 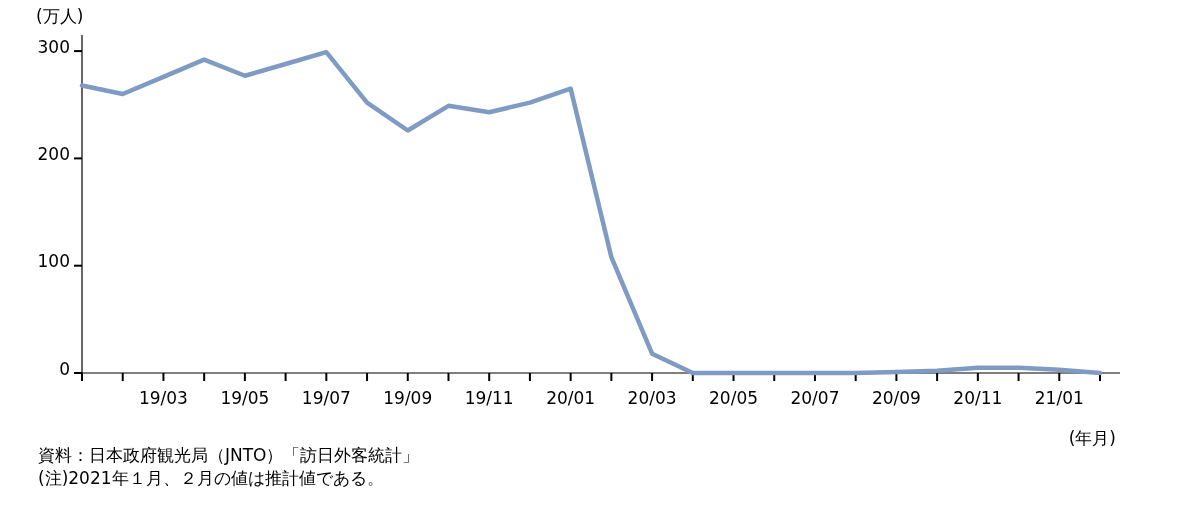 What do you see at coordinates (245, 398) in the screenshot?
I see `x-tick-label: 19/05` at bounding box center [245, 398].